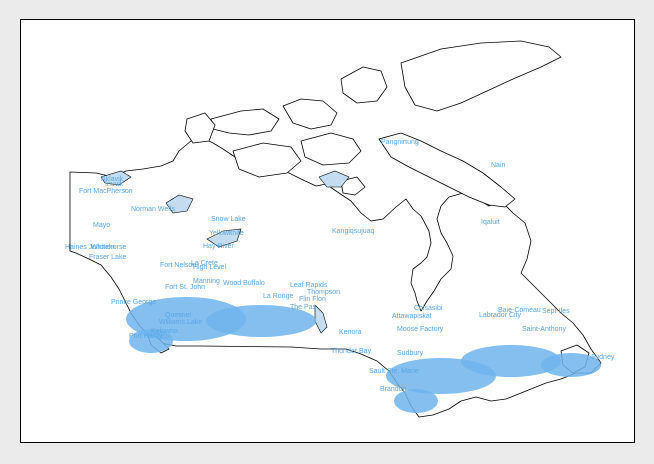 The width and height of the screenshot is (654, 464). What do you see at coordinates (278, 296) in the screenshot?
I see `city-label: La Ronge` at bounding box center [278, 296].